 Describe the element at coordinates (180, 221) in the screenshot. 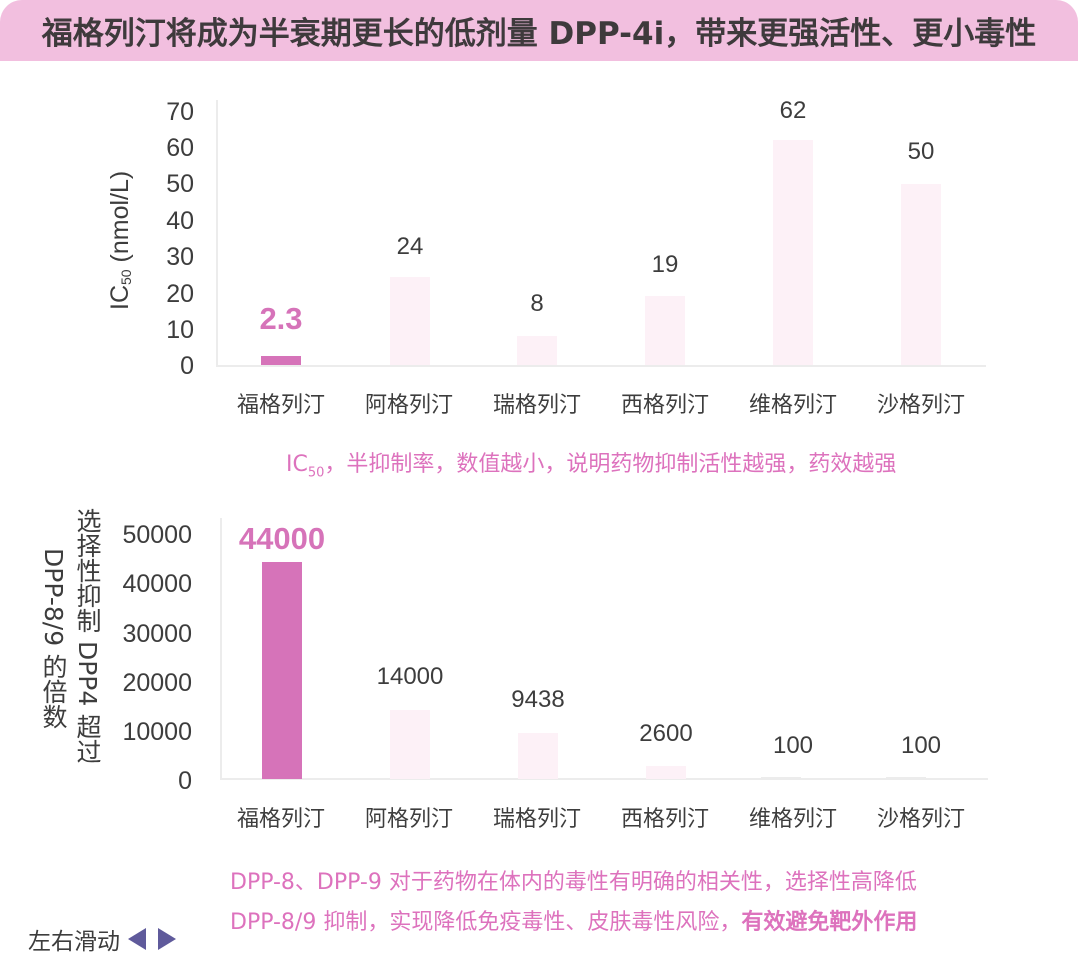

I see `y-tick: 40` at that location.